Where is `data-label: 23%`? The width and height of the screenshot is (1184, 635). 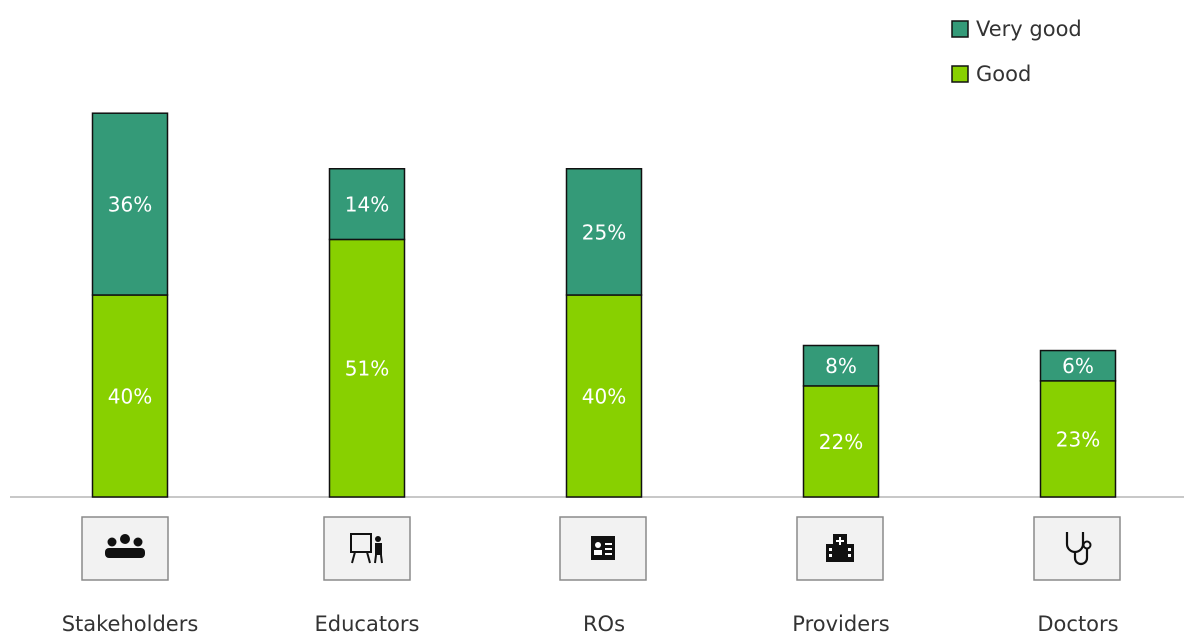 data-label: 23% is located at coordinates (1078, 439).